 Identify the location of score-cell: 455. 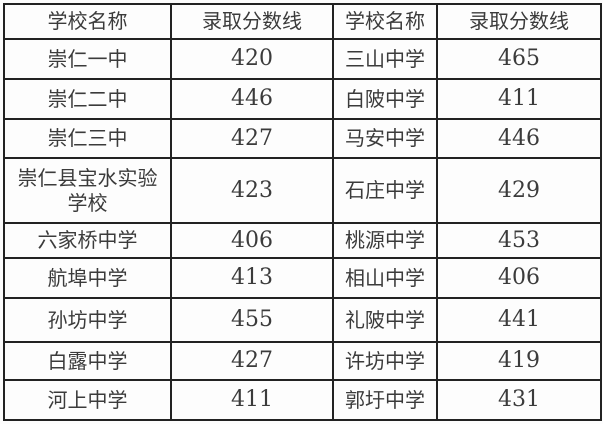
(252, 320).